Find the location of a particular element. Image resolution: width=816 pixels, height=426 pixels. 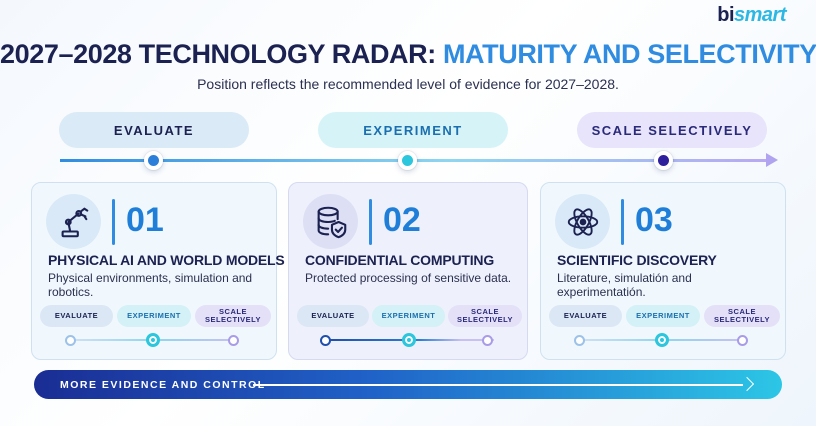

card-title: PHYSICAL AI AND WORLD MODELS is located at coordinates (166, 260).